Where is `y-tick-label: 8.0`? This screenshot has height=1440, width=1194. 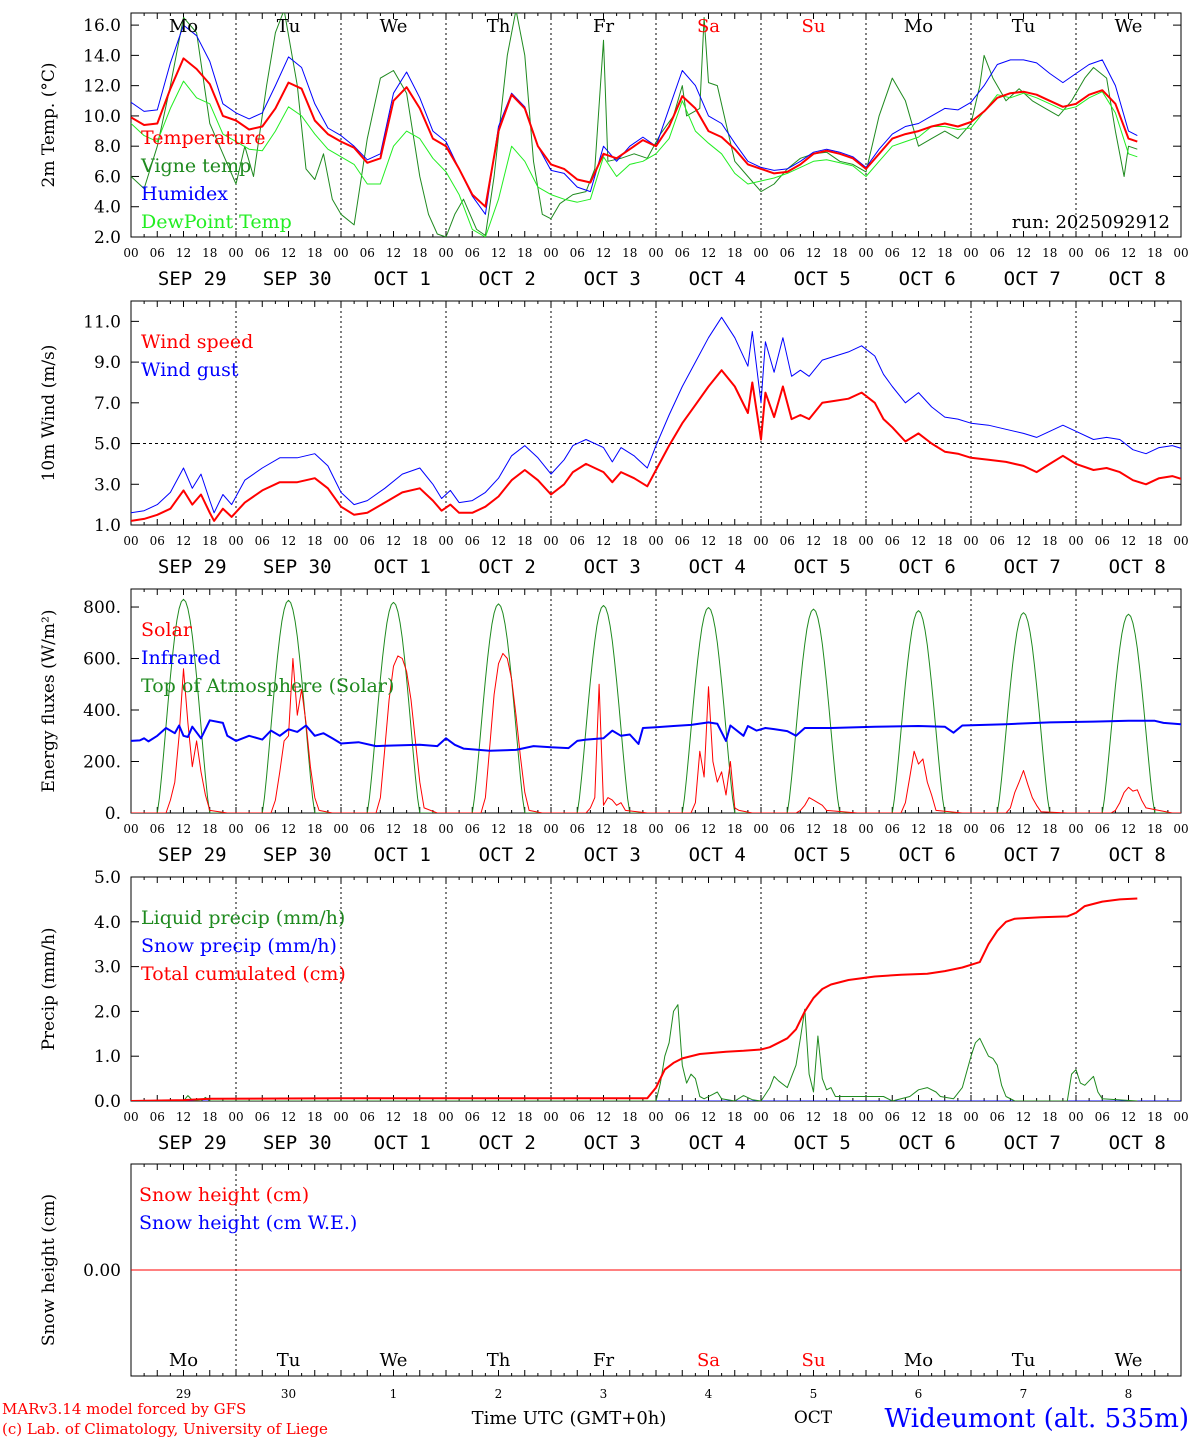 y-tick-label: 8.0 is located at coordinates (107, 147).